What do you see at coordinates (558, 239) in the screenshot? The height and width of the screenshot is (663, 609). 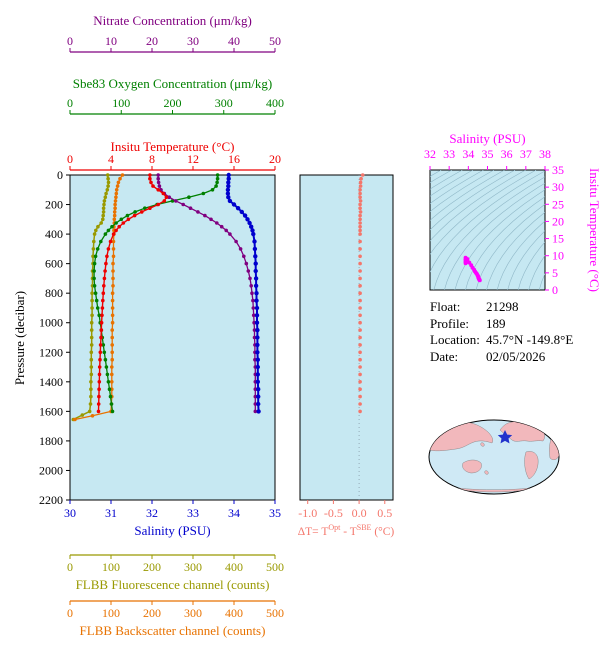 I see `svg-text: 15` at bounding box center [558, 239].